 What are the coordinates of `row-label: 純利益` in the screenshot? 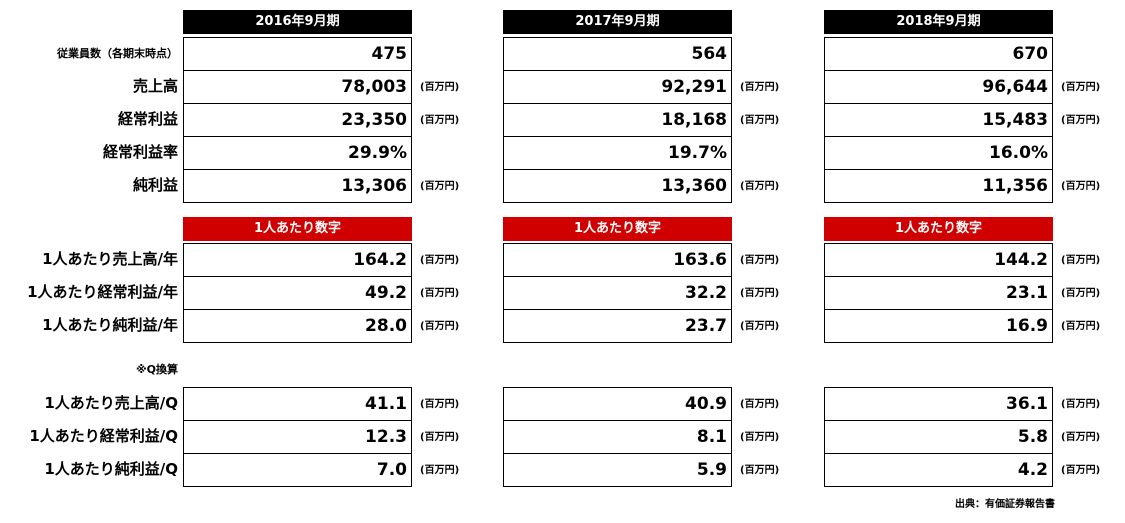 It's located at (155, 185).